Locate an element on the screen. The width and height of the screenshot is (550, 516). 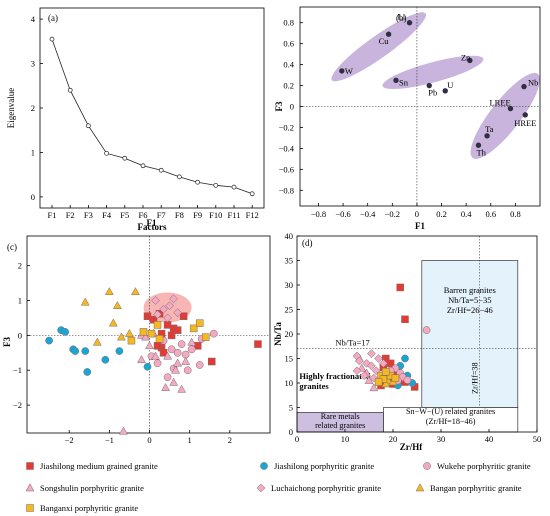
barren-granites-region is located at coordinates (470, 334).